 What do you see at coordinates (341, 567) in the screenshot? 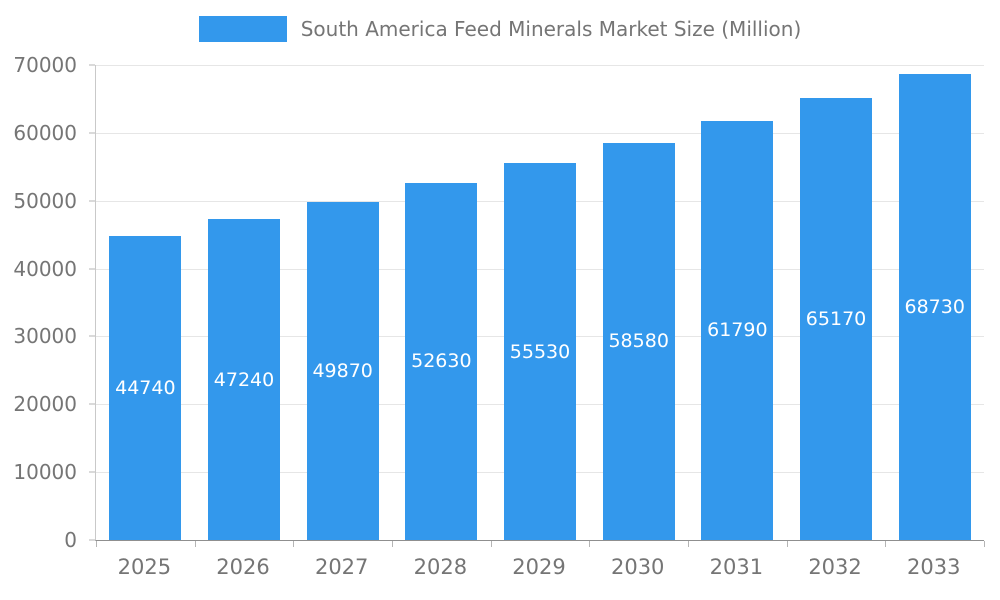
I see `x-axis-label: 2027` at bounding box center [341, 567].